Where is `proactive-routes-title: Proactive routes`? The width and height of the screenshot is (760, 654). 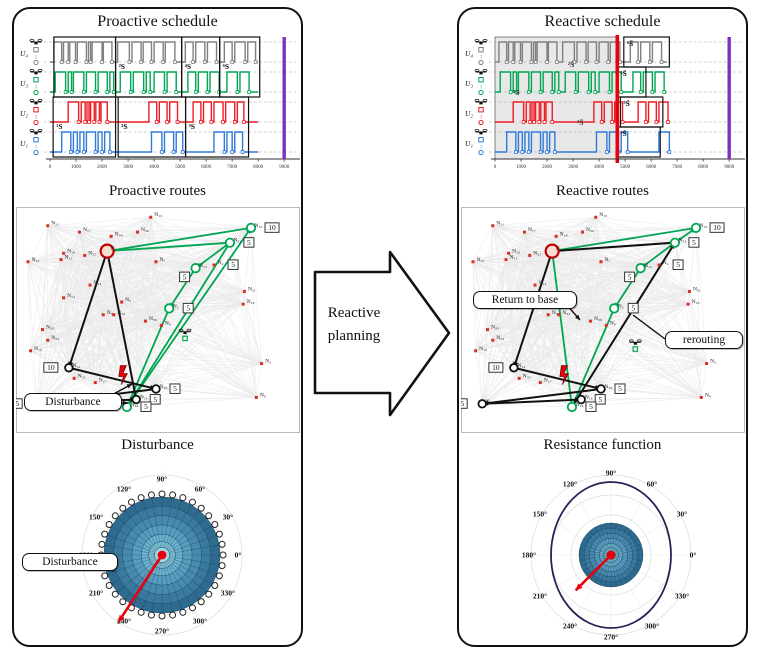 proactive-routes-title: Proactive routes is located at coordinates (157, 191).